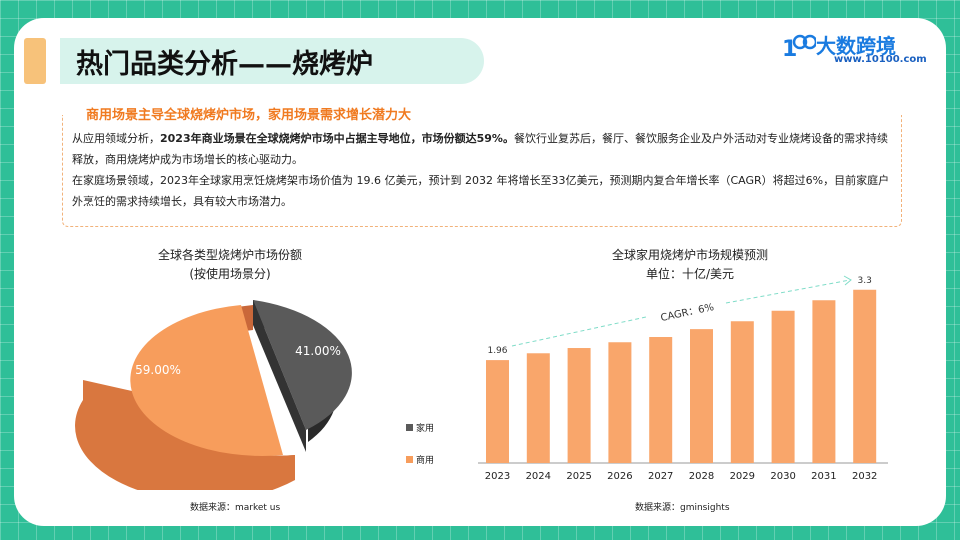 The width and height of the screenshot is (960, 540). I want to click on cagr-arrow-left, so click(579, 331).